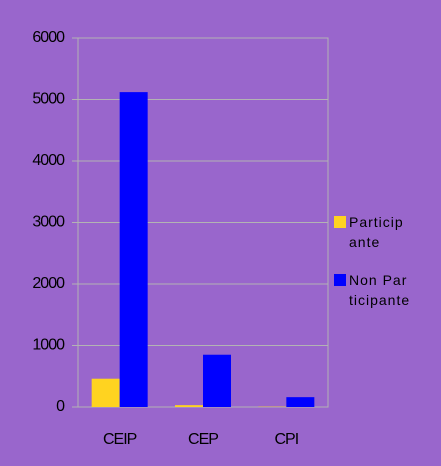  Describe the element at coordinates (286, 439) in the screenshot. I see `x-tick-label: CPI` at that location.